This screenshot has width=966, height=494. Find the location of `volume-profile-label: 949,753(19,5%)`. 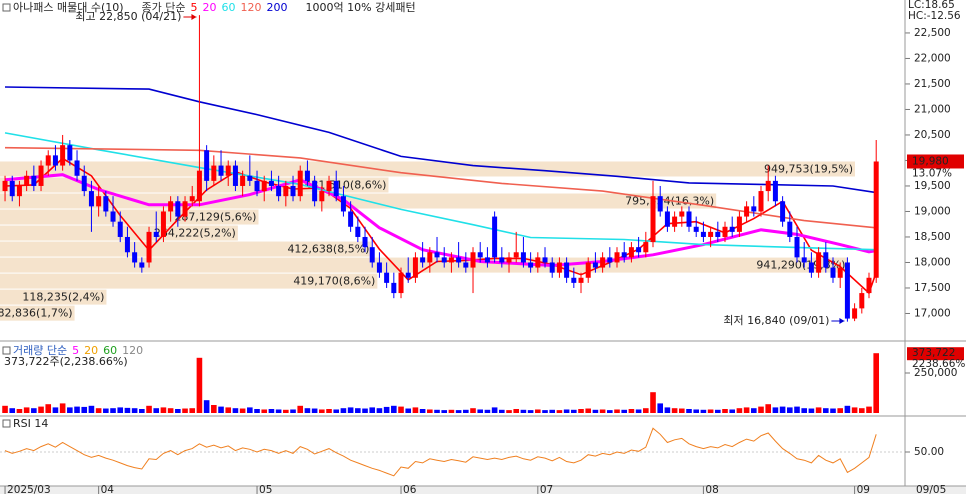

volume-profile-label: 949,753(19,5%) is located at coordinates (808, 168).